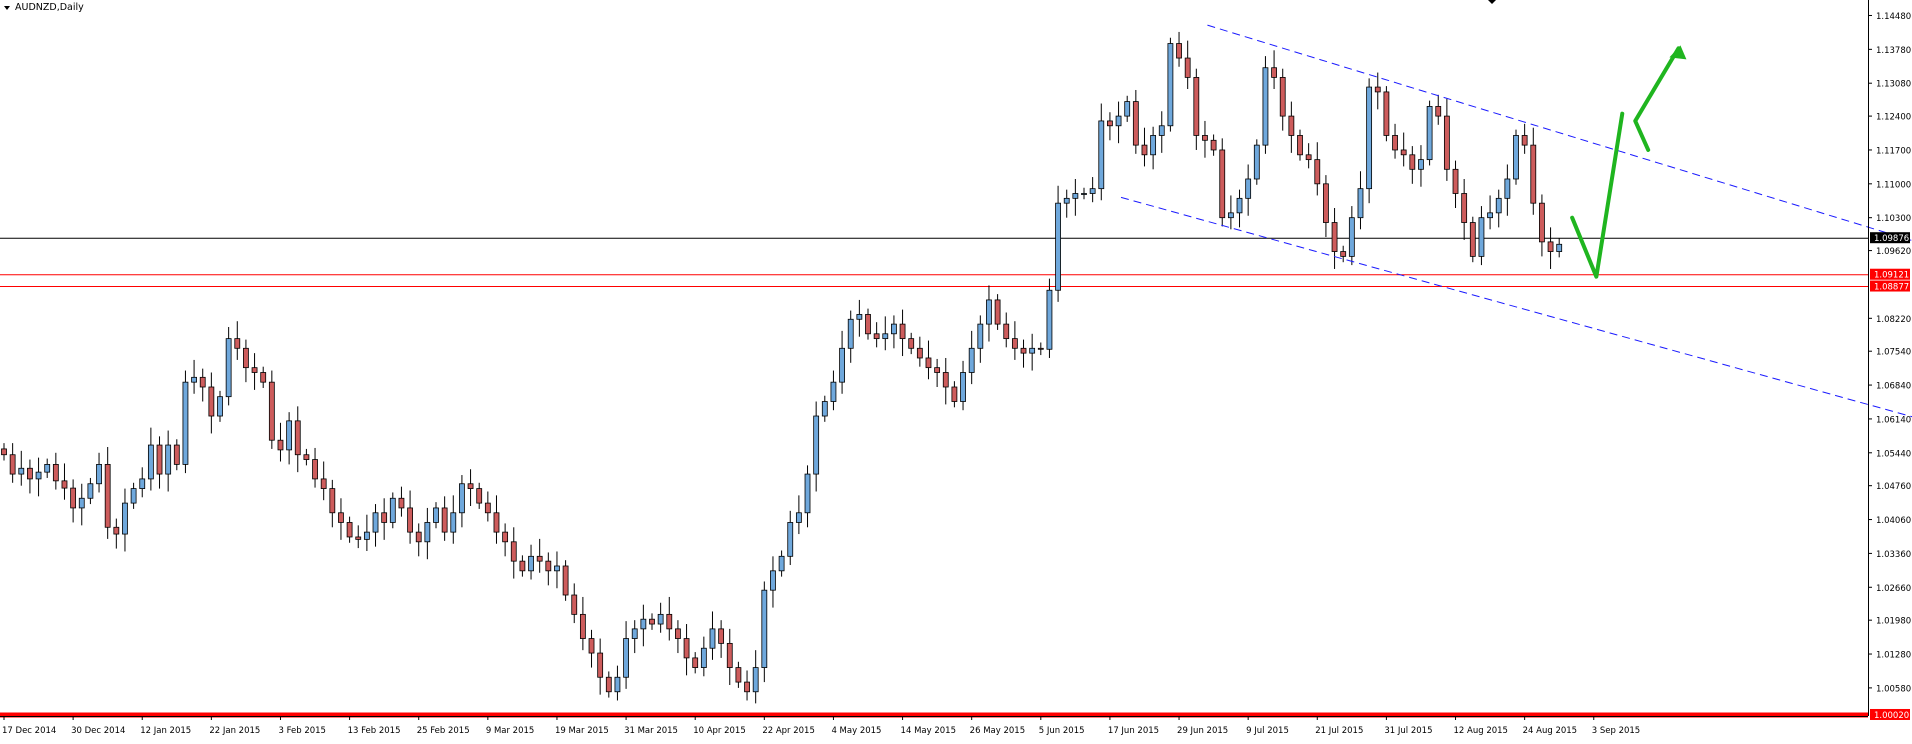  What do you see at coordinates (1597, 195) in the screenshot?
I see `forecast-path` at bounding box center [1597, 195].